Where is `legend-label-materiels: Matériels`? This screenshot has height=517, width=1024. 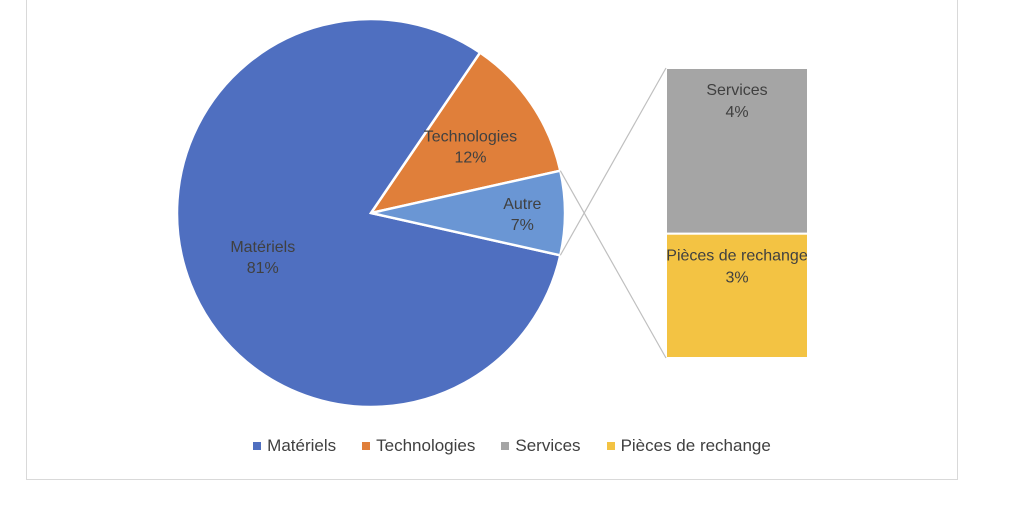
legend-label-materiels: Matériels is located at coordinates (302, 445).